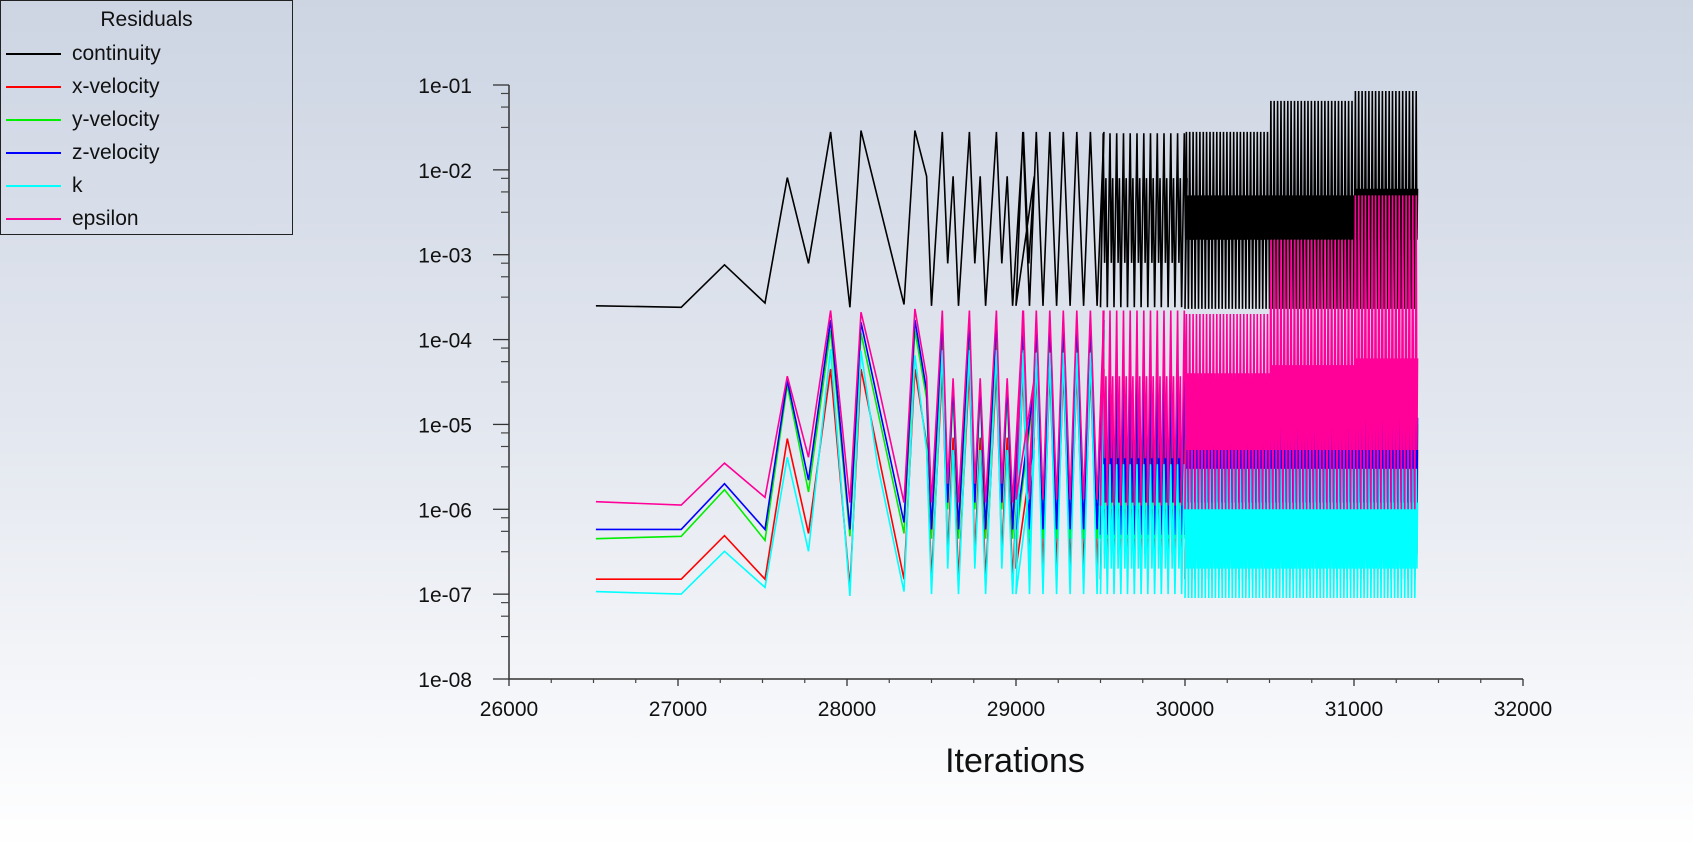 Image resolution: width=1693 pixels, height=849 pixels. What do you see at coordinates (1007, 199) in the screenshot?
I see `series-line-continuity` at bounding box center [1007, 199].